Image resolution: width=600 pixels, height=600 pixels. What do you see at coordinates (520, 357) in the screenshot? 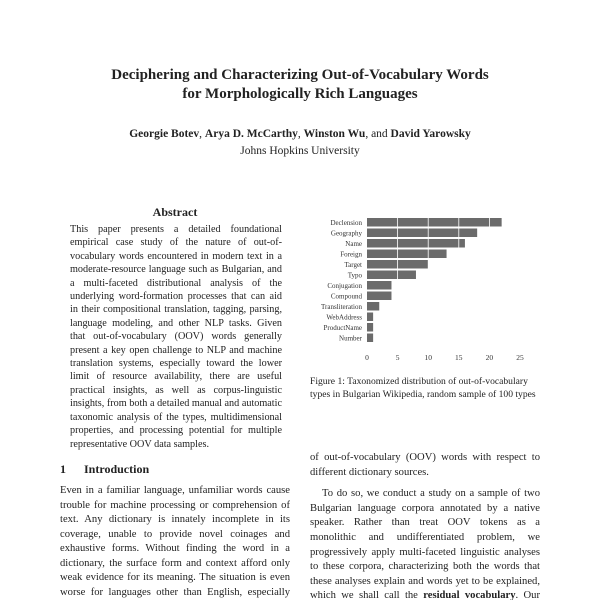
I see `x-tick-label: 25` at bounding box center [520, 357].